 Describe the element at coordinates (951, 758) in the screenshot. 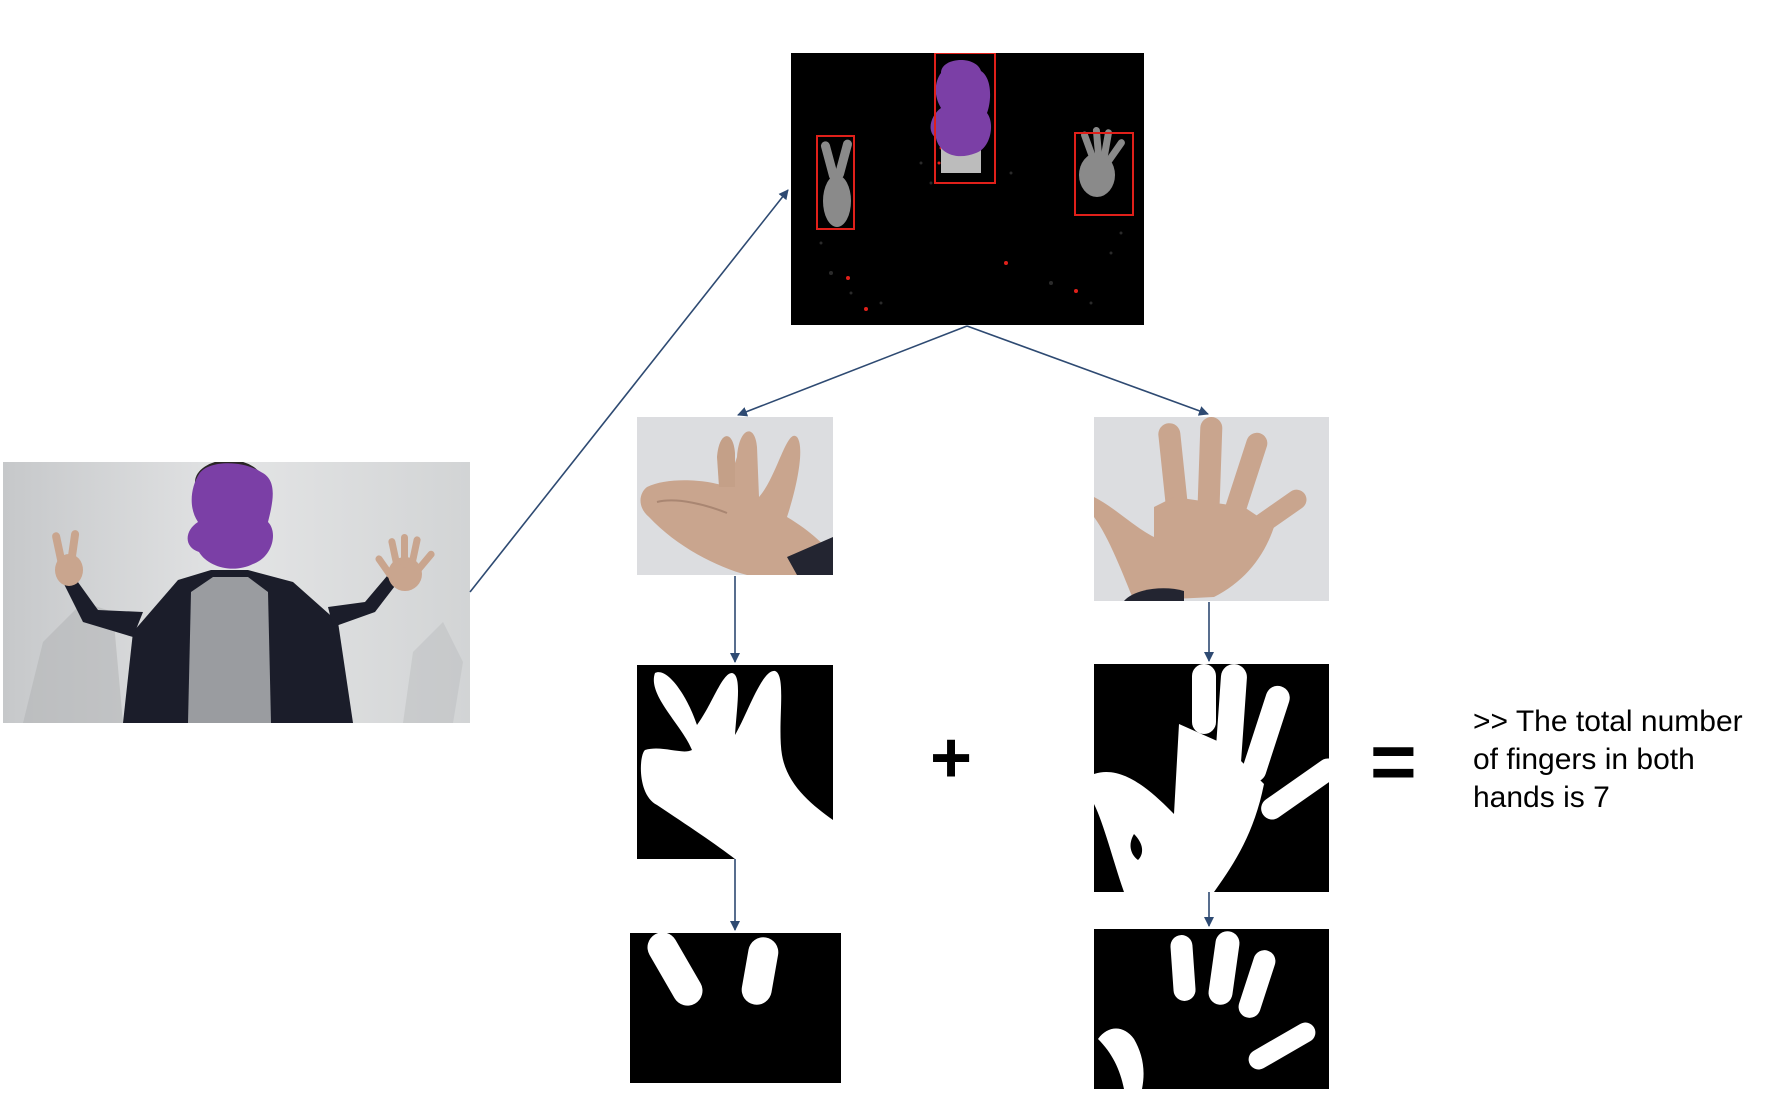

I see `plus-sign: +` at that location.